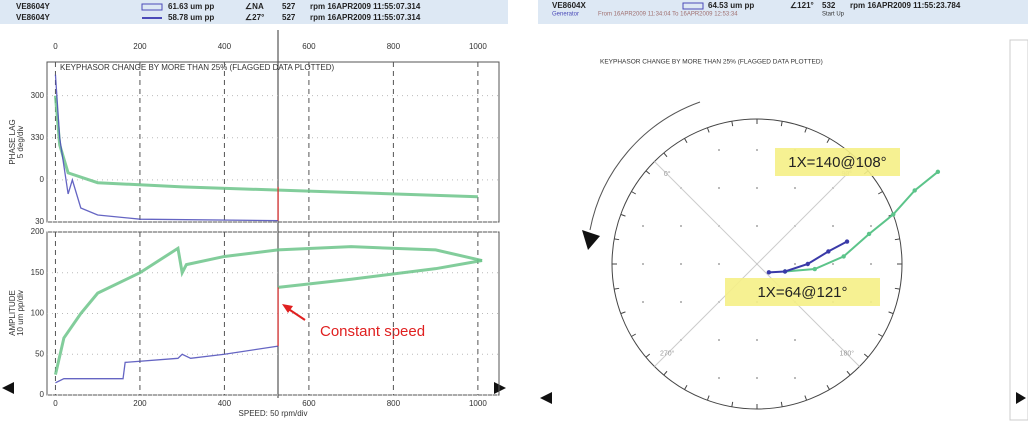 This screenshot has width=1028, height=429. What do you see at coordinates (309, 46) in the screenshot?
I see `x-tick-label: 600` at bounding box center [309, 46].